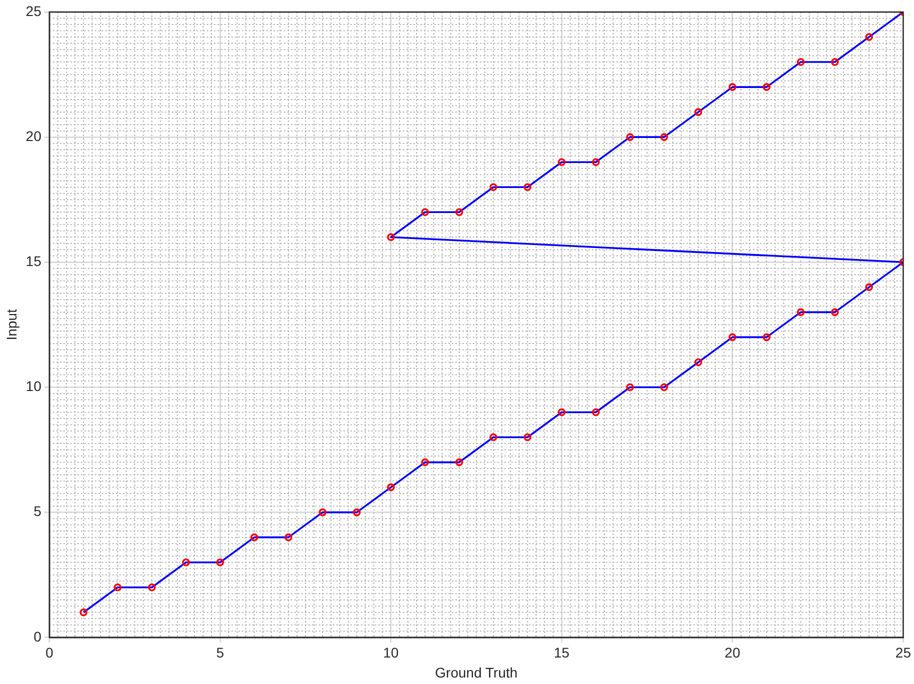 Image resolution: width=914 pixels, height=684 pixels. Describe the element at coordinates (476, 672) in the screenshot. I see `x-axis-title: Ground Truth` at that location.